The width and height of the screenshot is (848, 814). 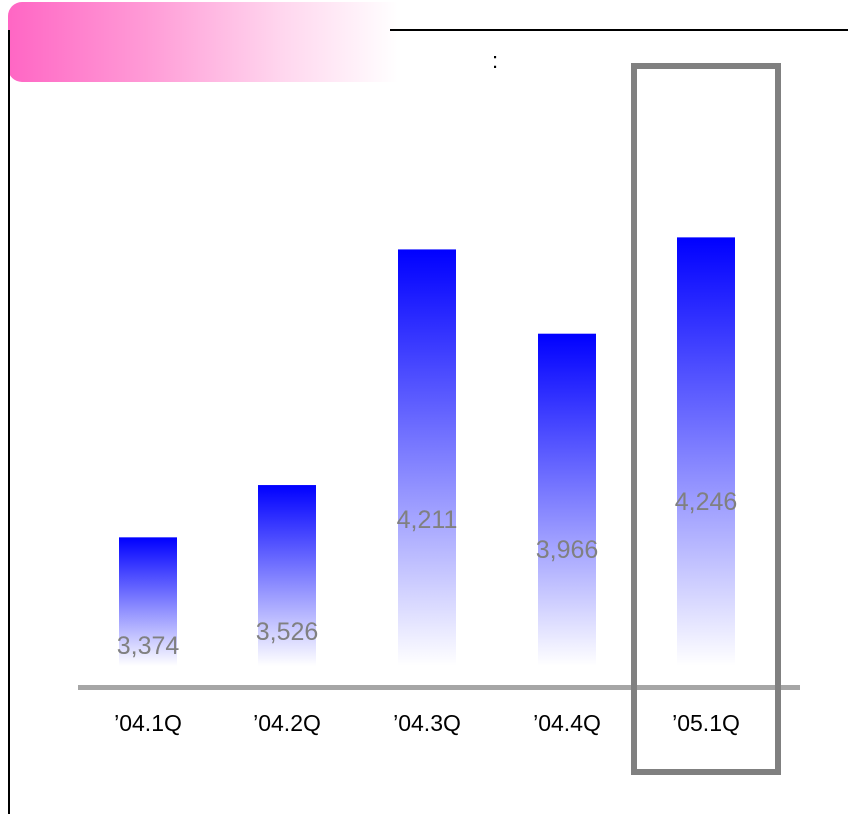 What do you see at coordinates (495, 60) in the screenshot?
I see `header-colon: :` at bounding box center [495, 60].